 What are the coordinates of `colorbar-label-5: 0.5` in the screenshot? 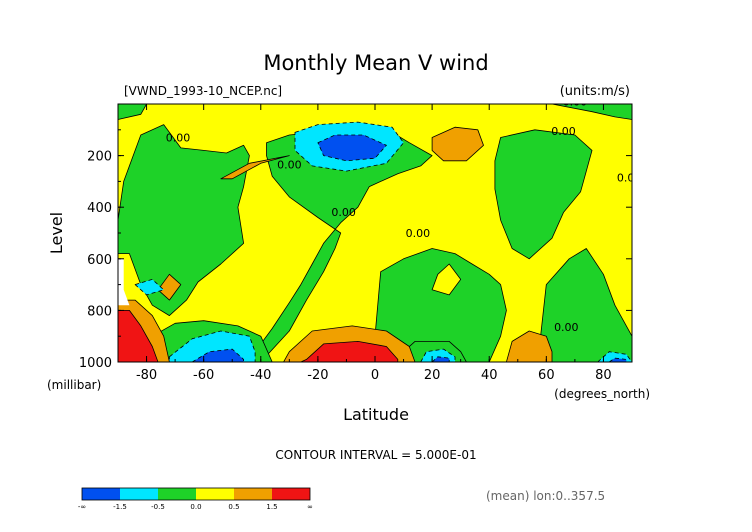 It's located at (233, 507).